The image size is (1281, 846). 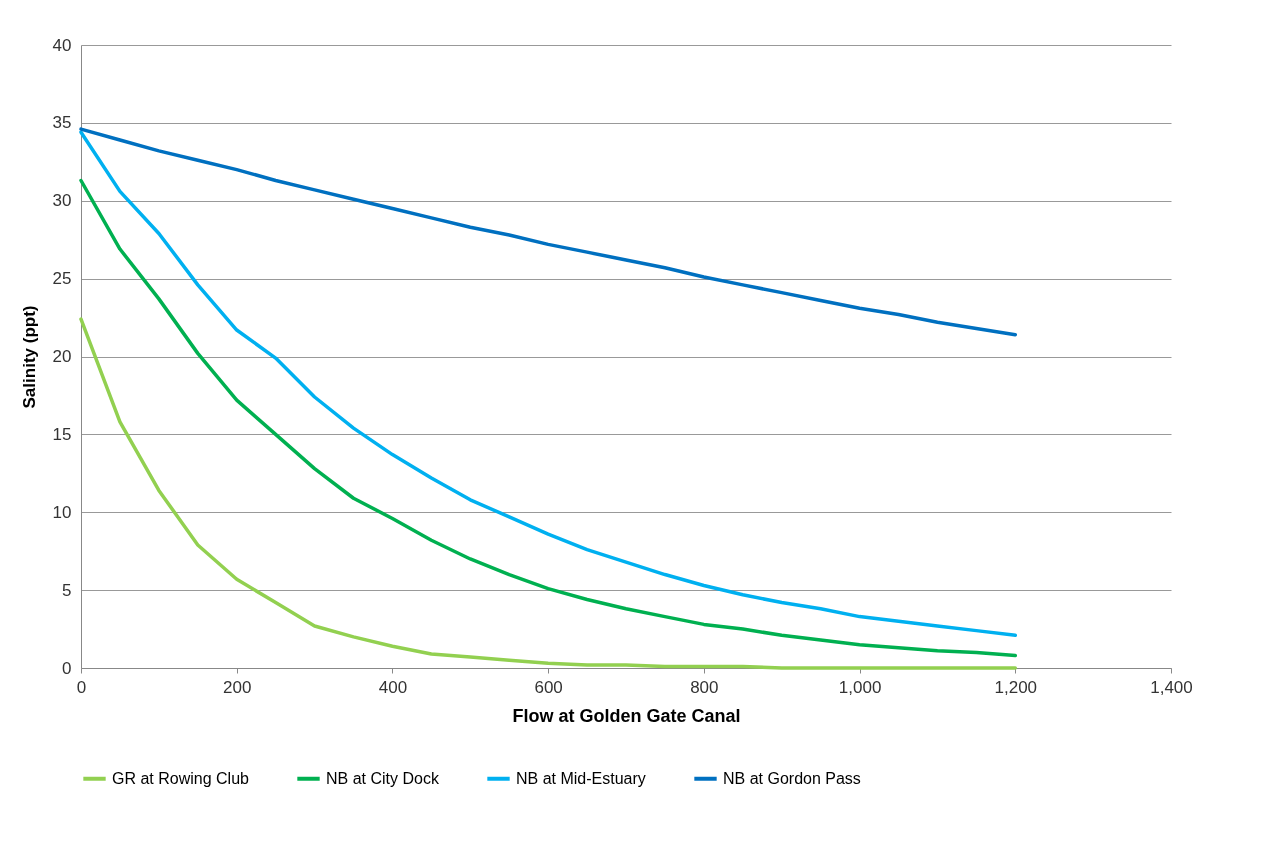 What do you see at coordinates (62, 279) in the screenshot?
I see `y-tick-label: 25` at bounding box center [62, 279].